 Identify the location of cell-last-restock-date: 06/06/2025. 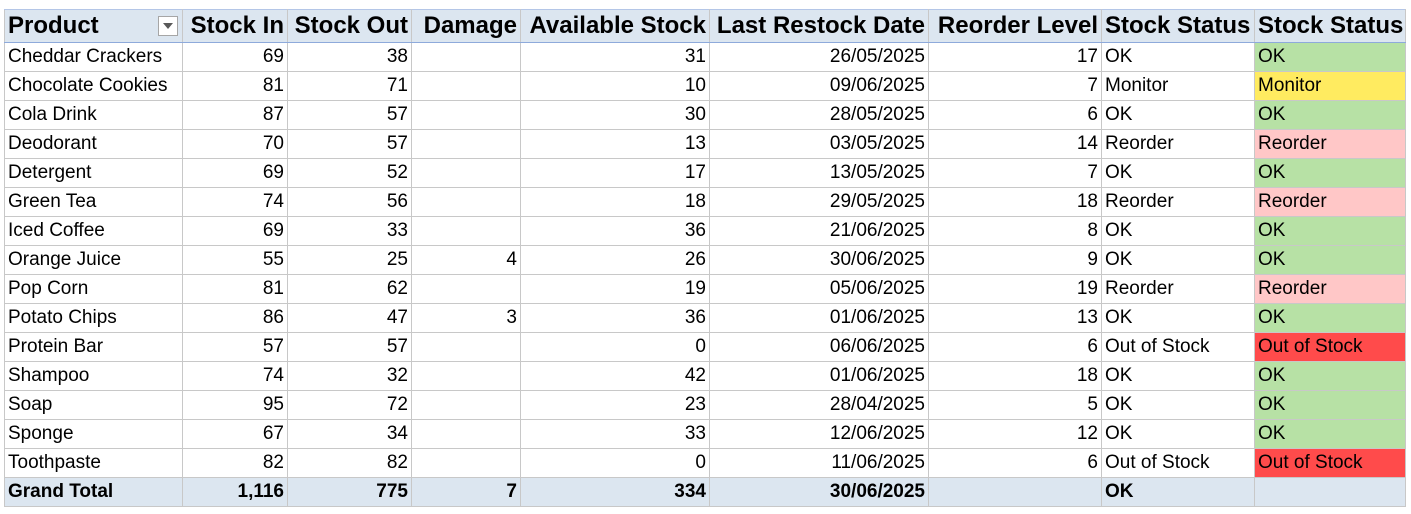
(819, 347).